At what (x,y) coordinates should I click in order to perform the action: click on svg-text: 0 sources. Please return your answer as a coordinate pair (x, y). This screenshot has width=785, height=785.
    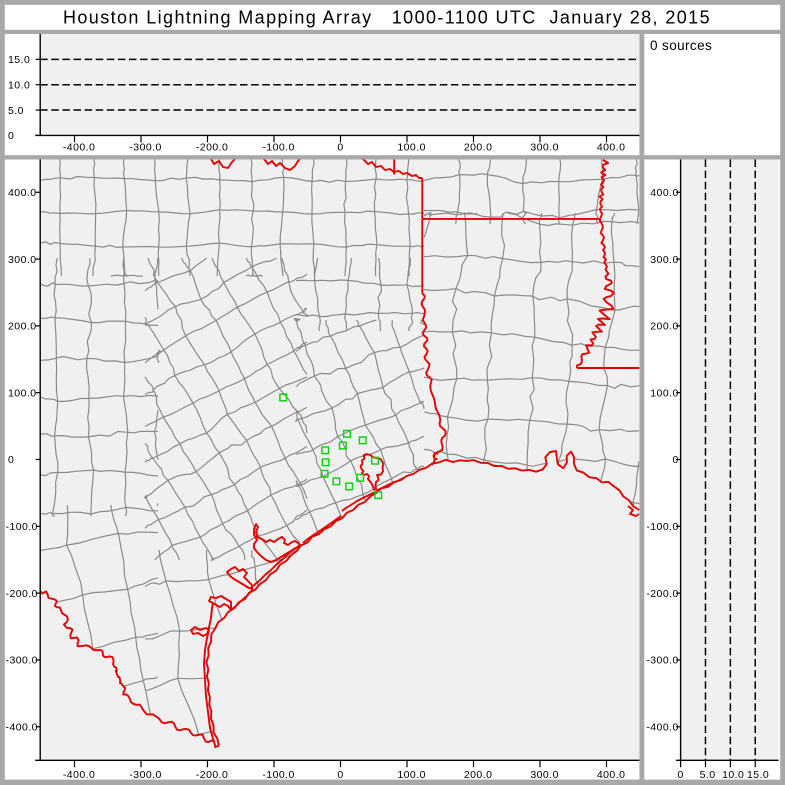
    Looking at the image, I should click on (681, 45).